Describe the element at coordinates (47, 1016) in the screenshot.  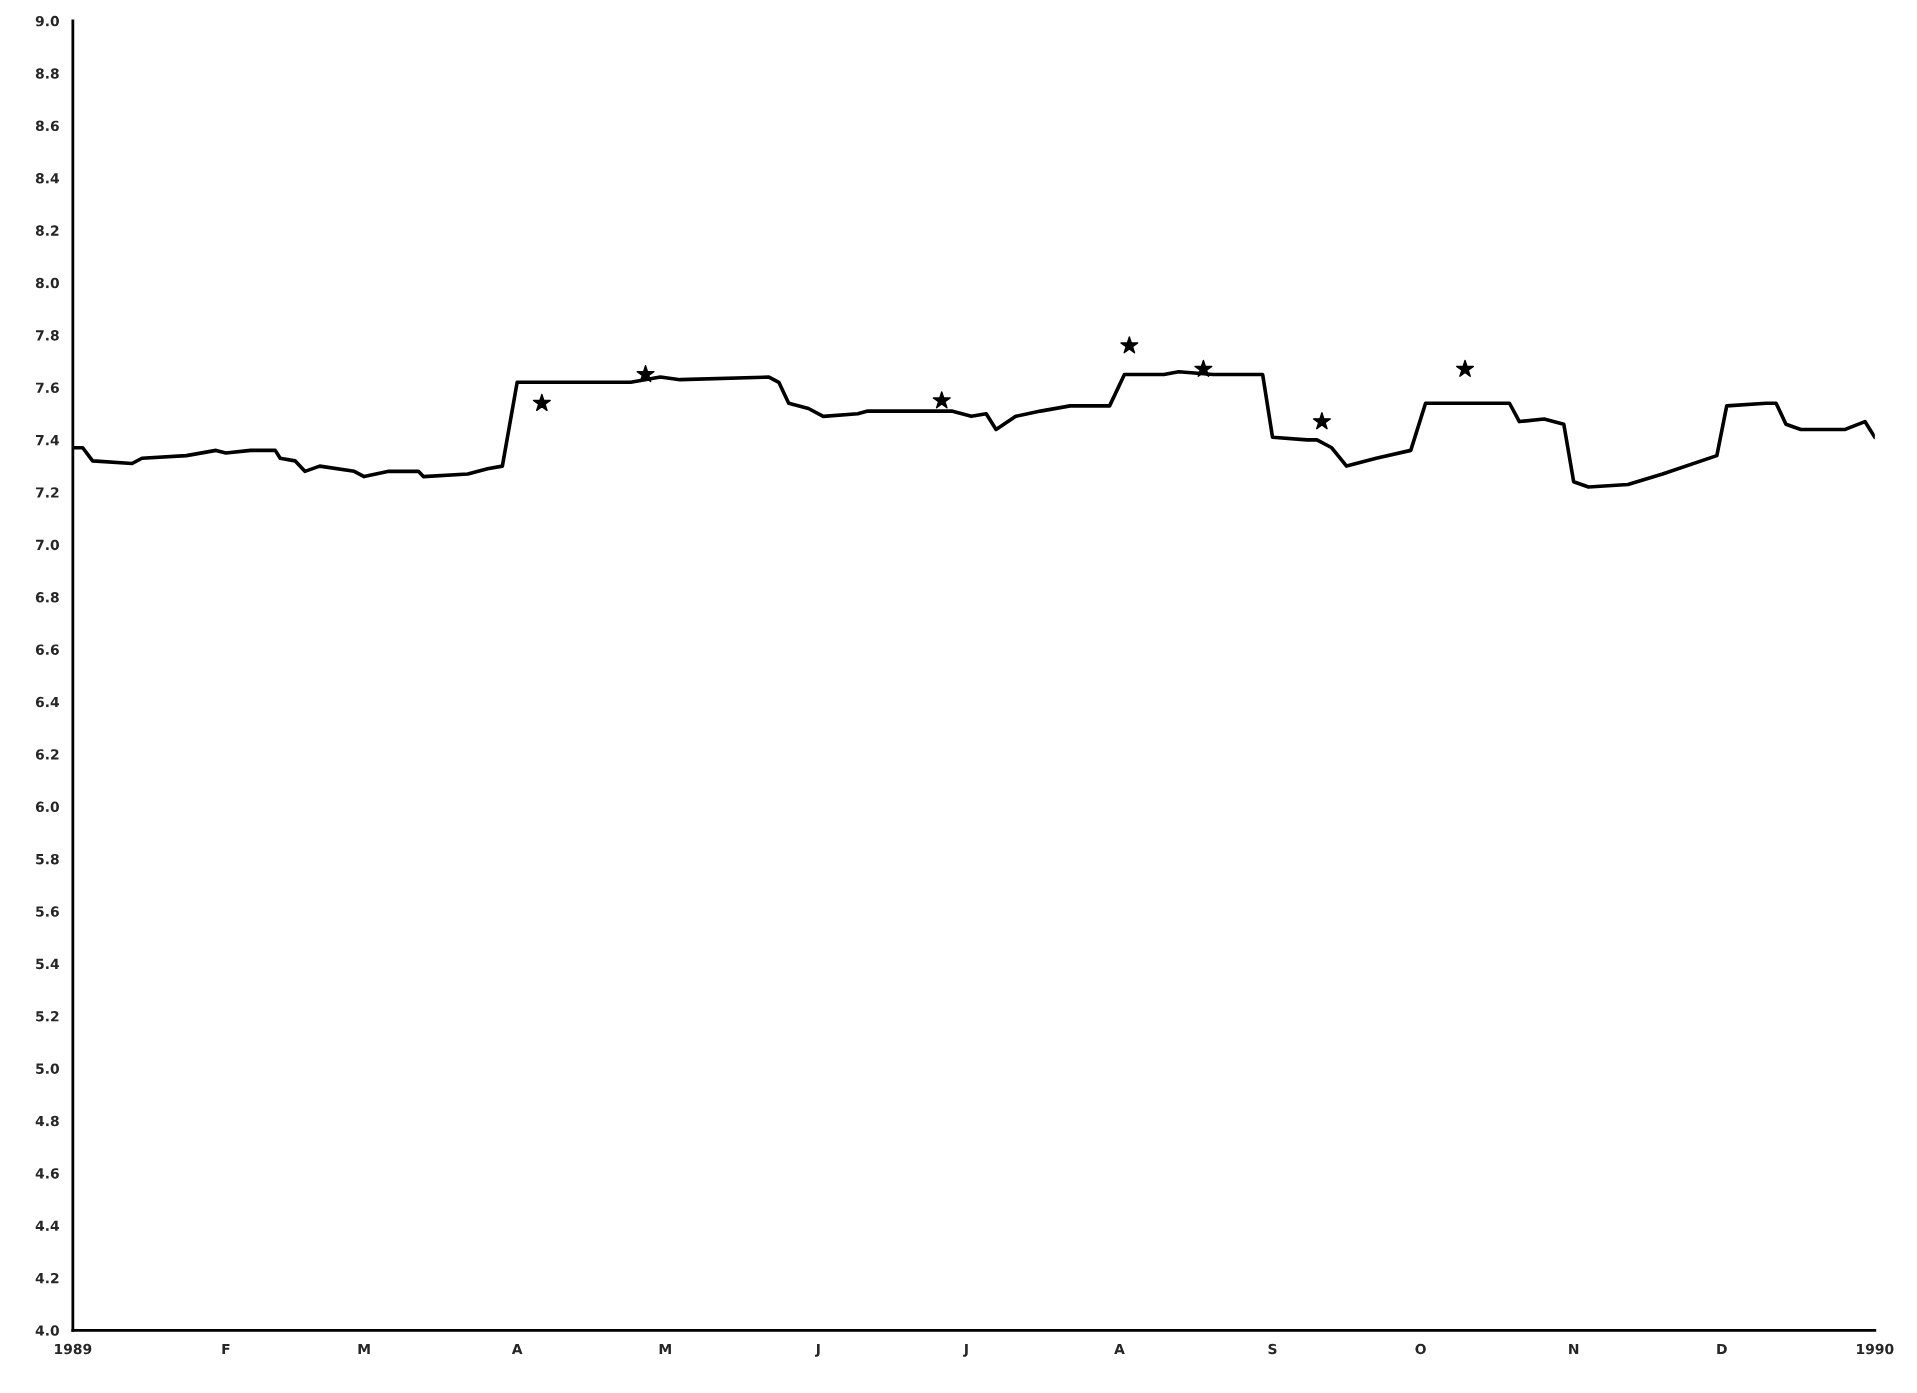
I see `y-tick-label: 5.2` at that location.